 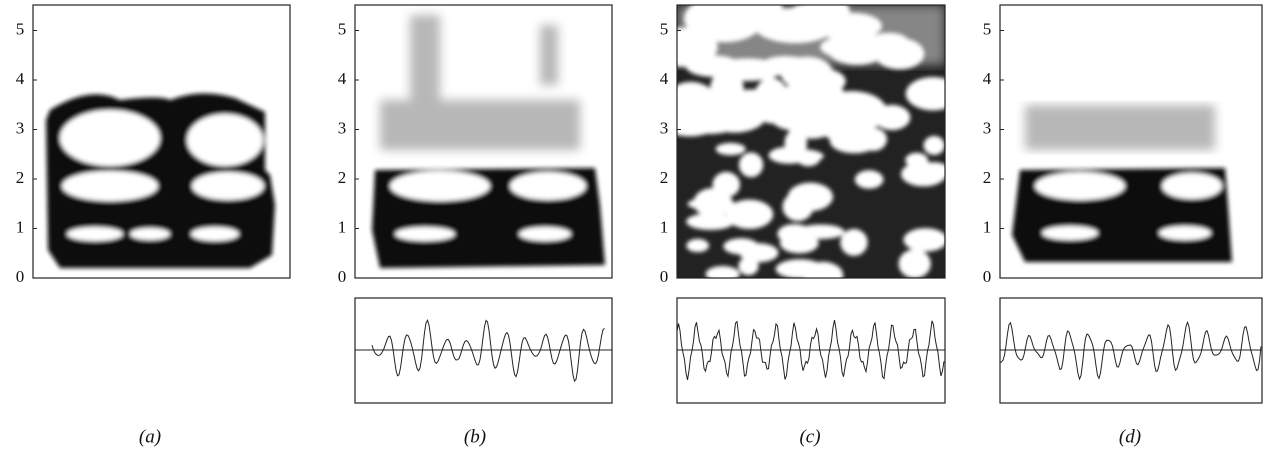 What do you see at coordinates (488, 141) in the screenshot?
I see `spectrogram-b` at bounding box center [488, 141].